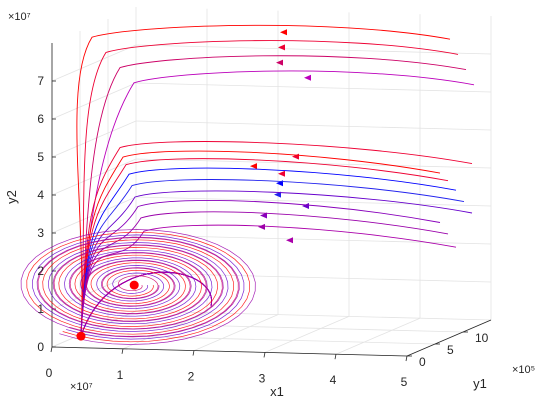  Describe the element at coordinates (40, 157) in the screenshot. I see `z-tick-label-5: 5` at that location.